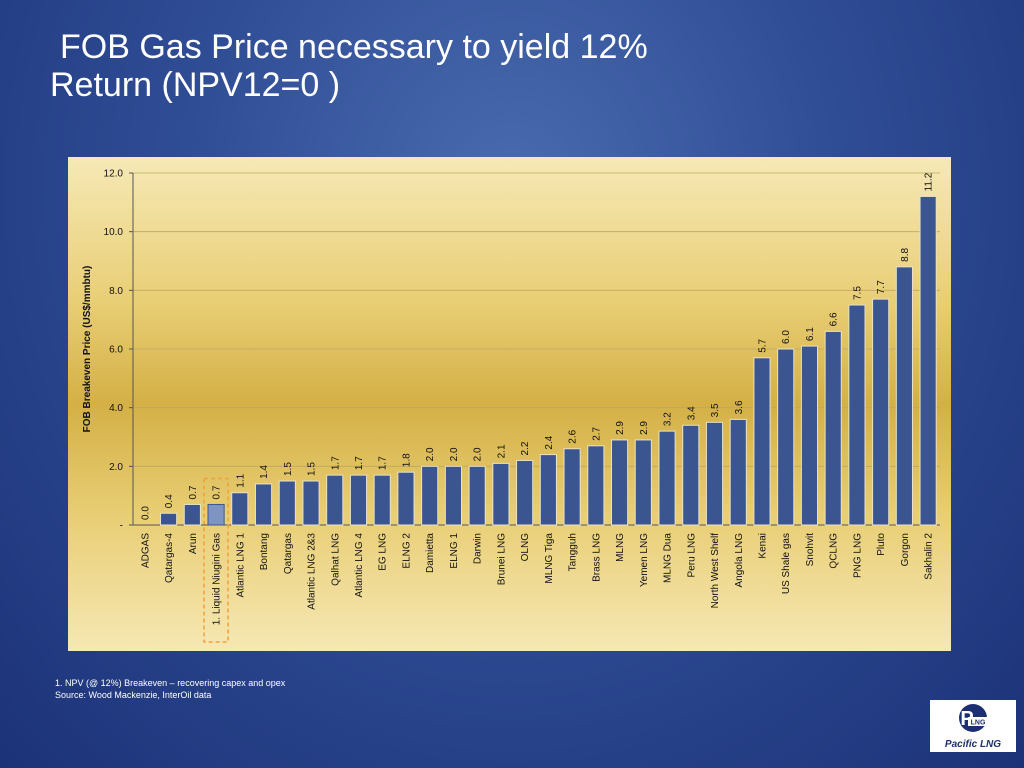  What do you see at coordinates (525, 448) in the screenshot?
I see `bar-value-label: 2.2` at bounding box center [525, 448].